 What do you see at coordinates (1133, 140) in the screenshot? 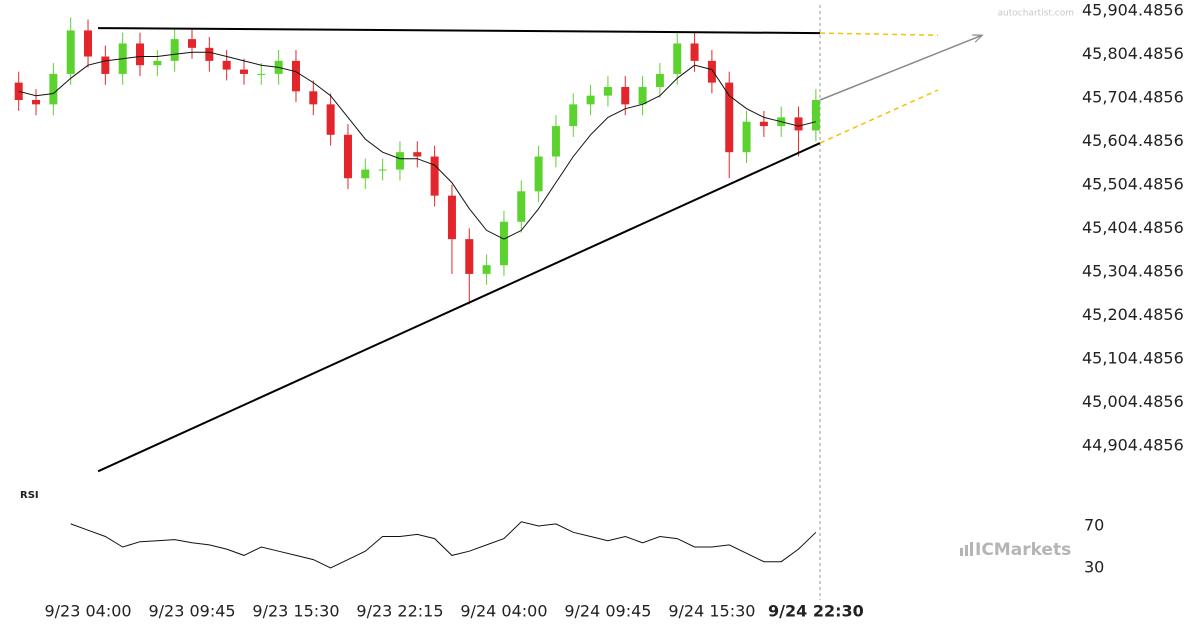
I see `y-tick-label: 45,604.4856` at bounding box center [1133, 140].